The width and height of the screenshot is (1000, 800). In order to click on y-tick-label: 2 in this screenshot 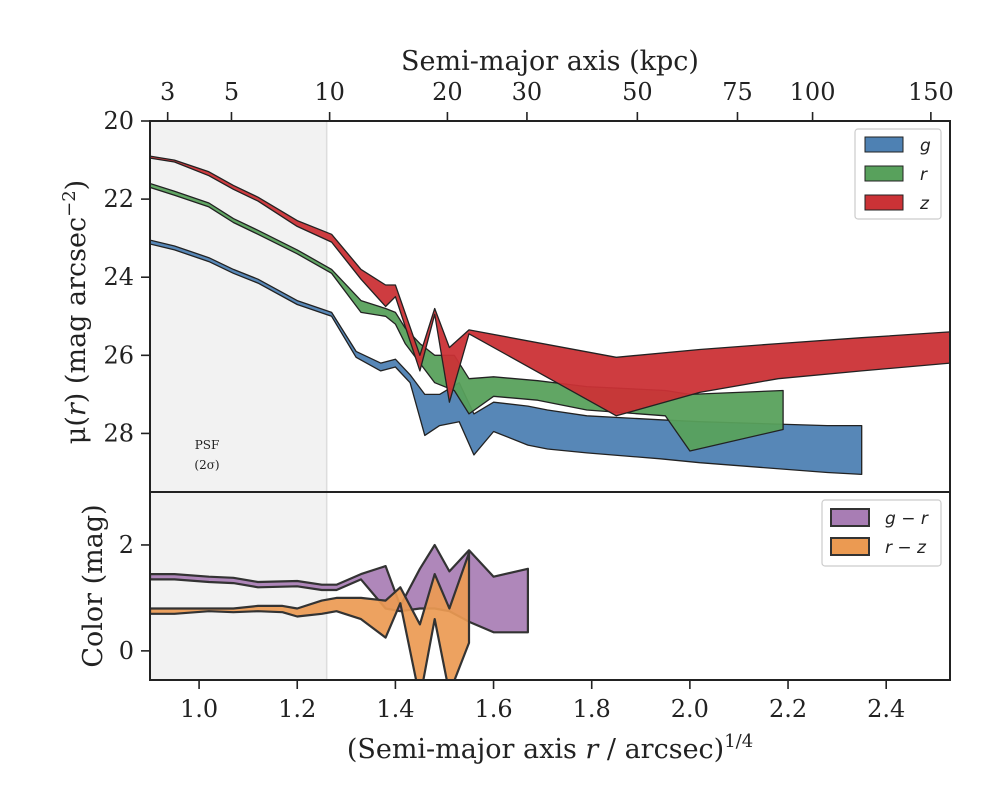, I will do `click(126, 545)`.